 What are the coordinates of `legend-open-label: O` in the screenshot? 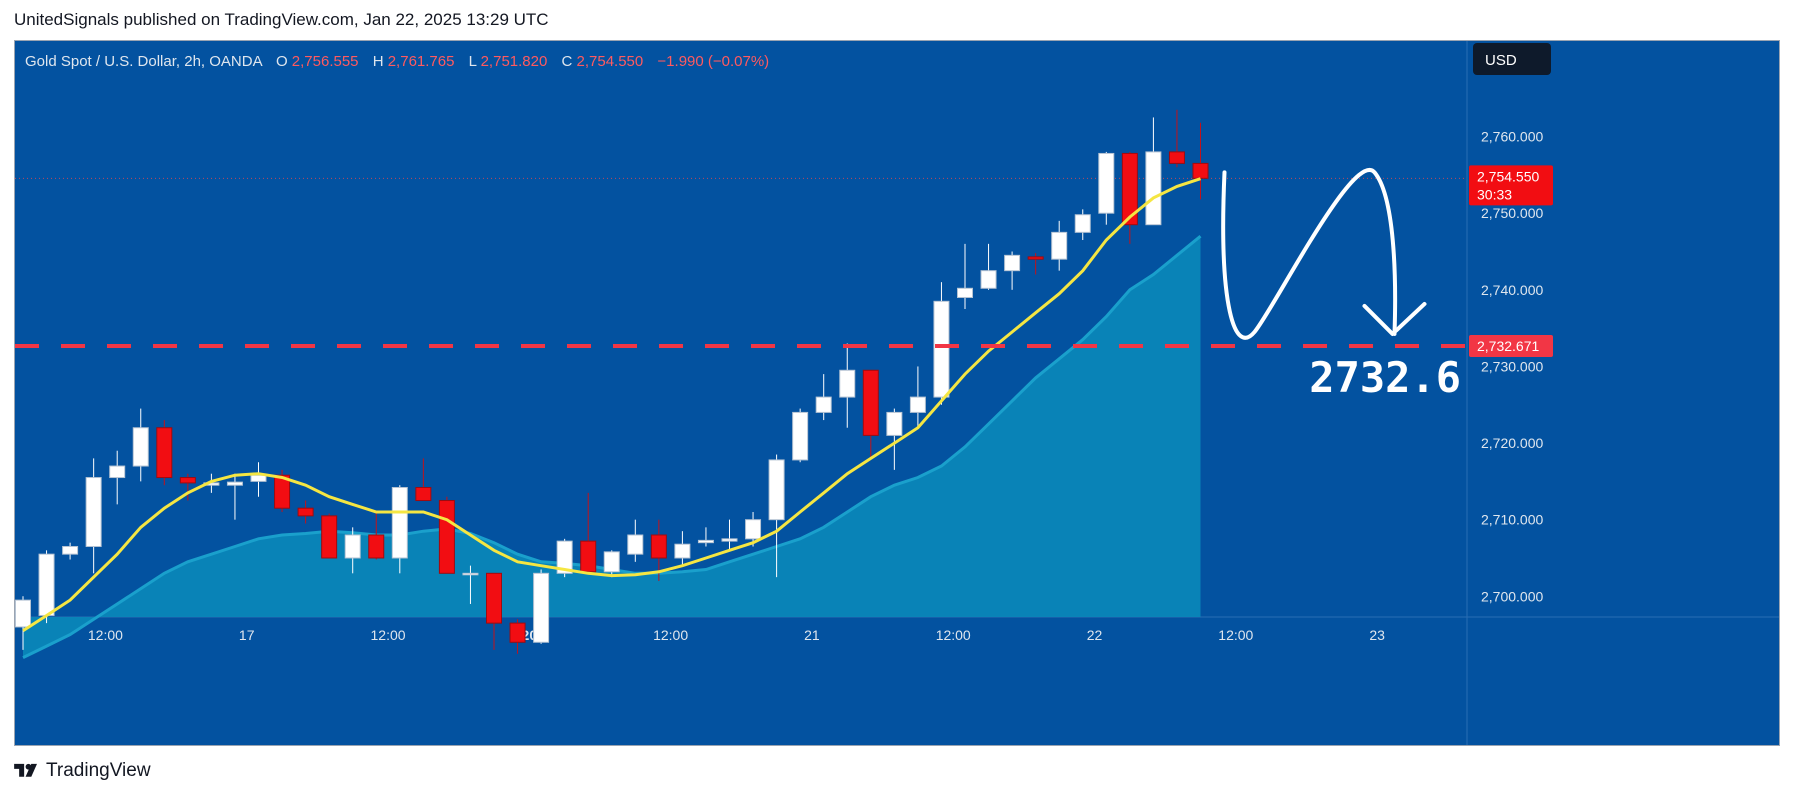 It's located at (282, 61).